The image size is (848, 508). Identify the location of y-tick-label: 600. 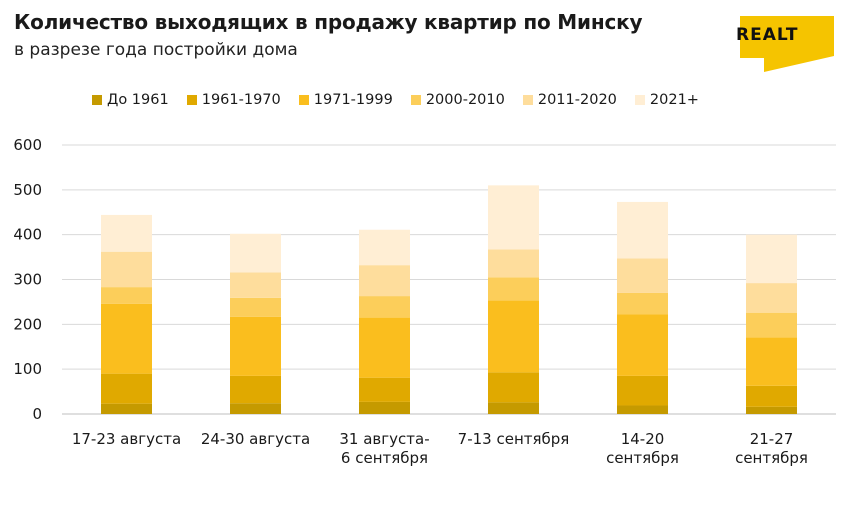
(27, 145).